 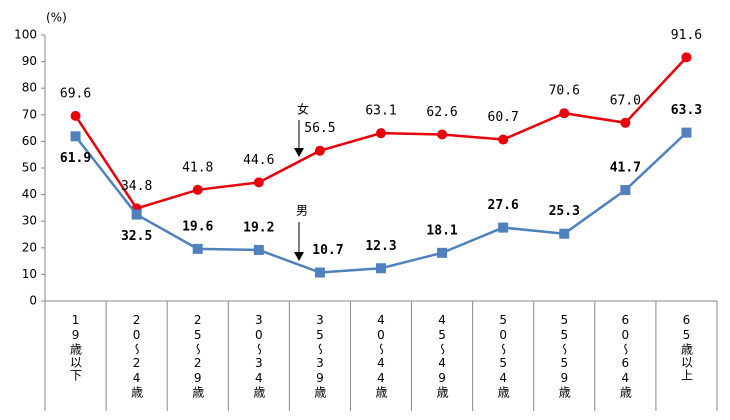 What do you see at coordinates (686, 110) in the screenshot?
I see `value-label: 63.3` at bounding box center [686, 110].